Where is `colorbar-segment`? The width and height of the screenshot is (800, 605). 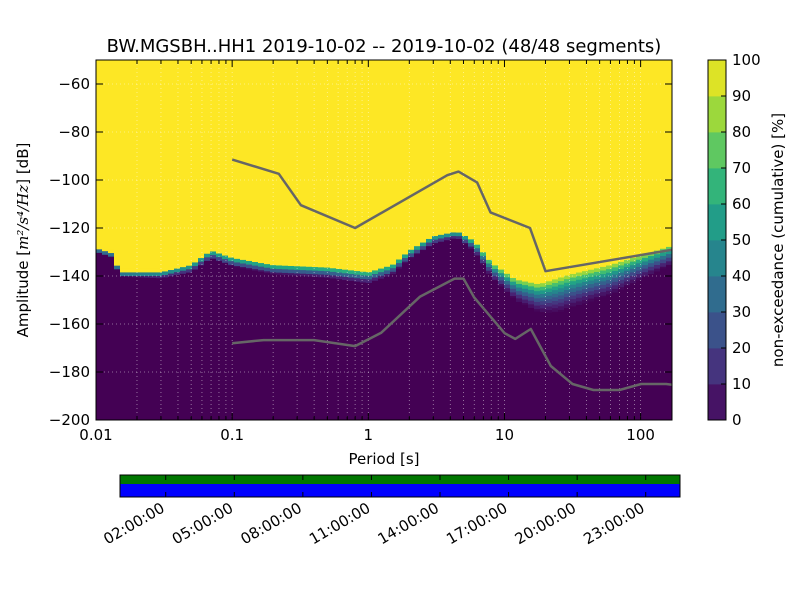 colorbar-segment is located at coordinates (717, 222).